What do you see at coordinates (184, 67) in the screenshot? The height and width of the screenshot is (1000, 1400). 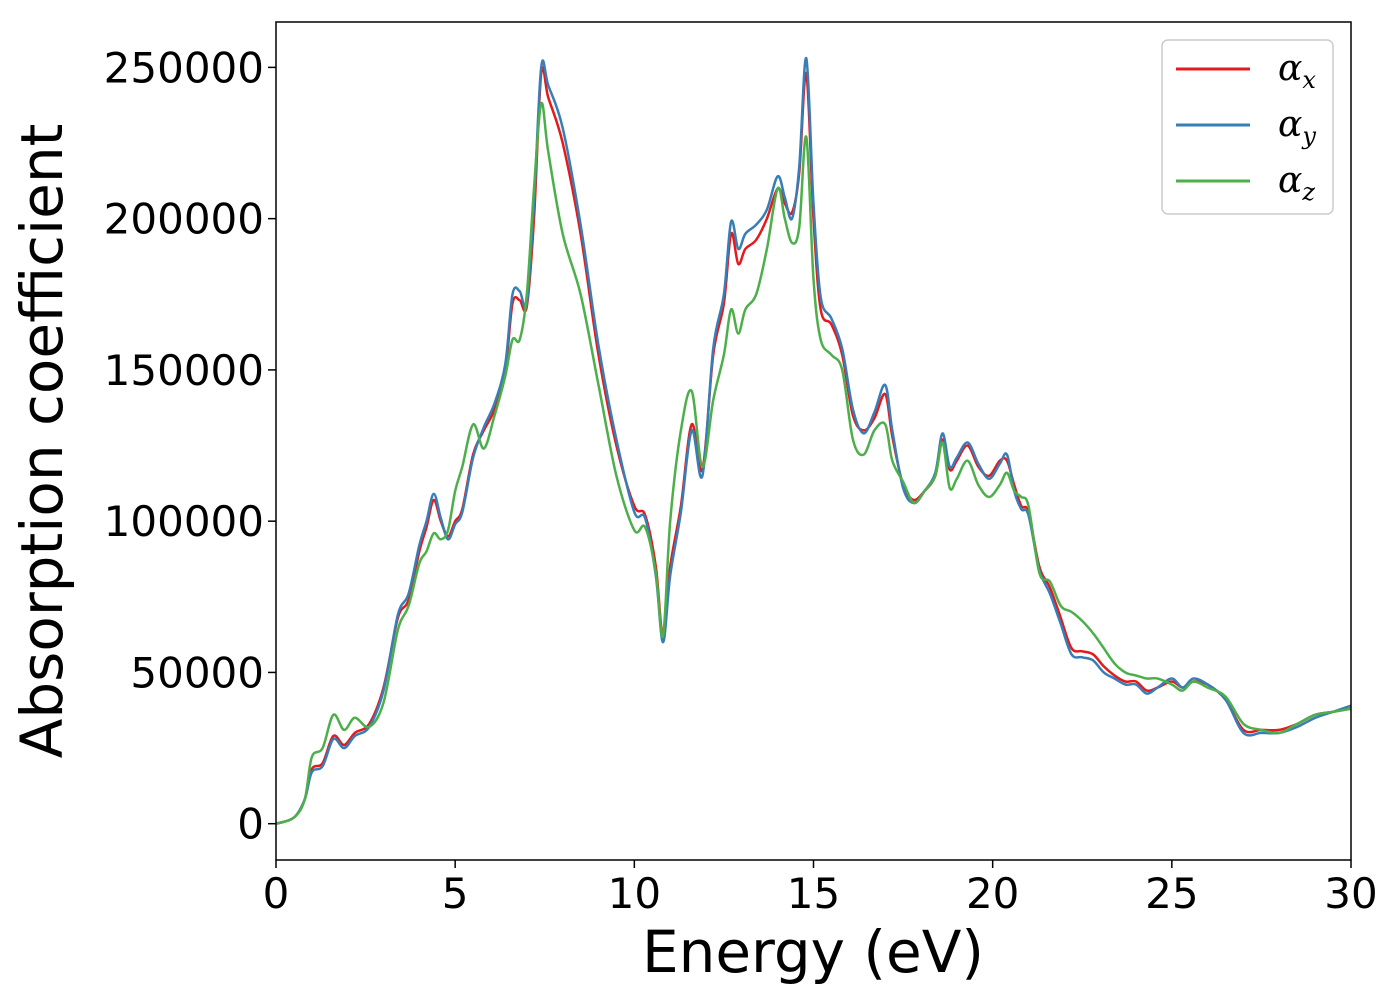 I see `y-tick-label: 250000` at bounding box center [184, 67].